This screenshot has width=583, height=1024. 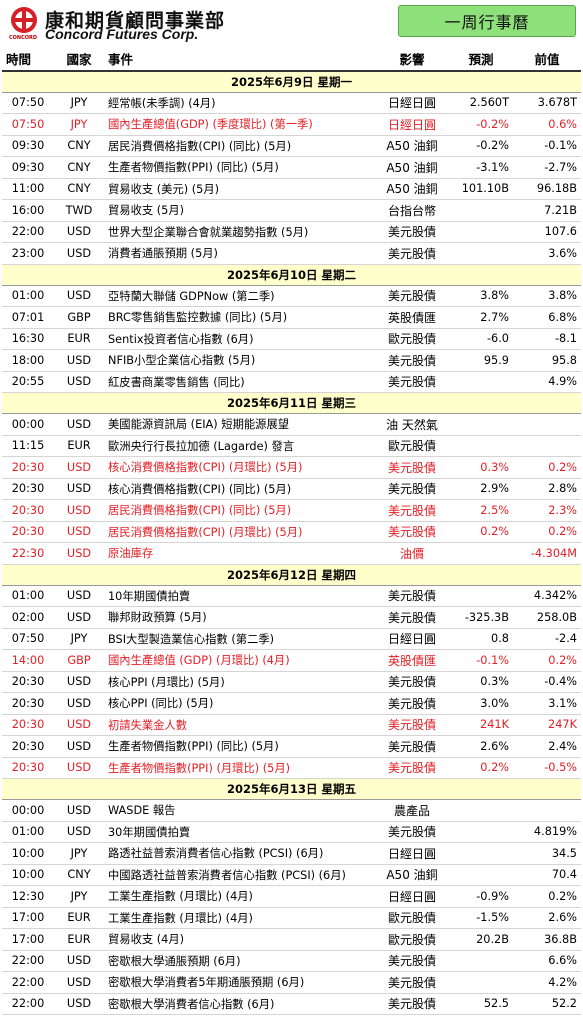 I want to click on event-previous: -0.5%, so click(x=547, y=768).